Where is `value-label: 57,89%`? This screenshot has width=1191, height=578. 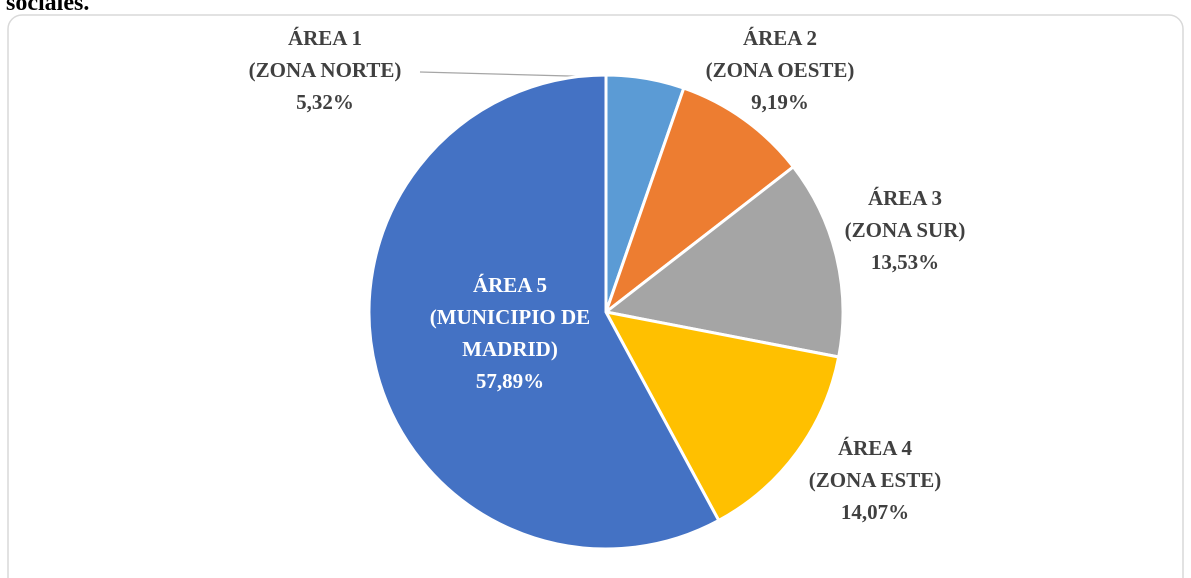 value-label: 57,89% is located at coordinates (510, 381).